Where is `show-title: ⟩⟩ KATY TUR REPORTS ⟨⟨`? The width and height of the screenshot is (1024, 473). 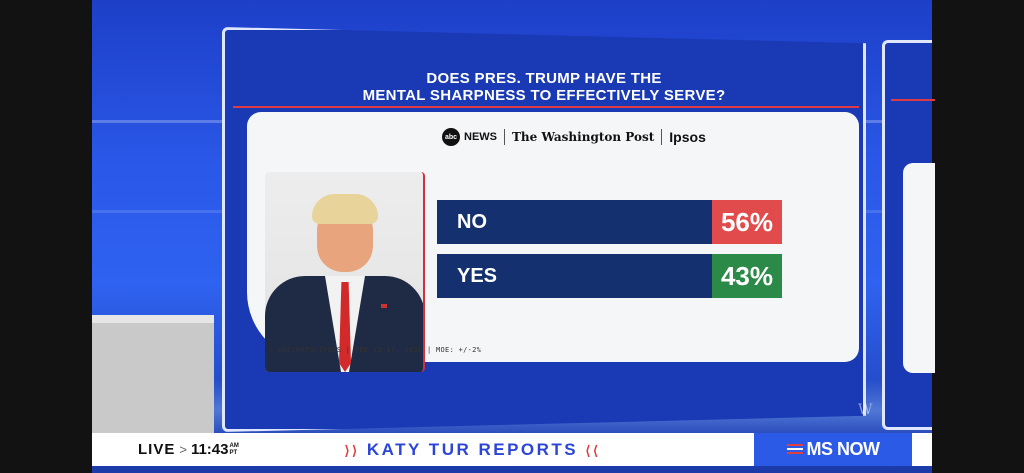 show-title: ⟩⟩ KATY TUR REPORTS ⟨⟨ is located at coordinates (472, 450).